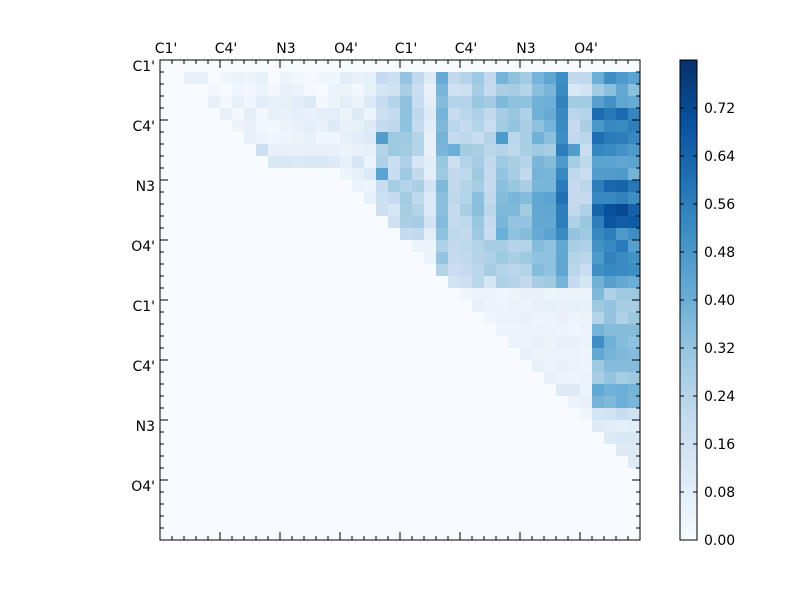  What do you see at coordinates (688, 300) in the screenshot?
I see `colorbar-gradient` at bounding box center [688, 300].